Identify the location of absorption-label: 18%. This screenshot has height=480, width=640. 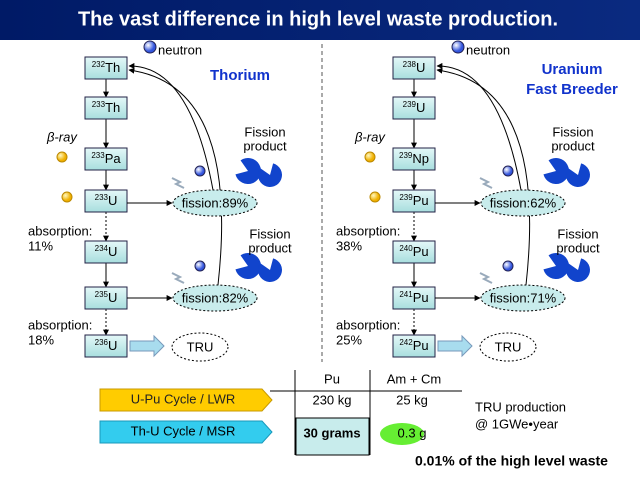
(41, 339).